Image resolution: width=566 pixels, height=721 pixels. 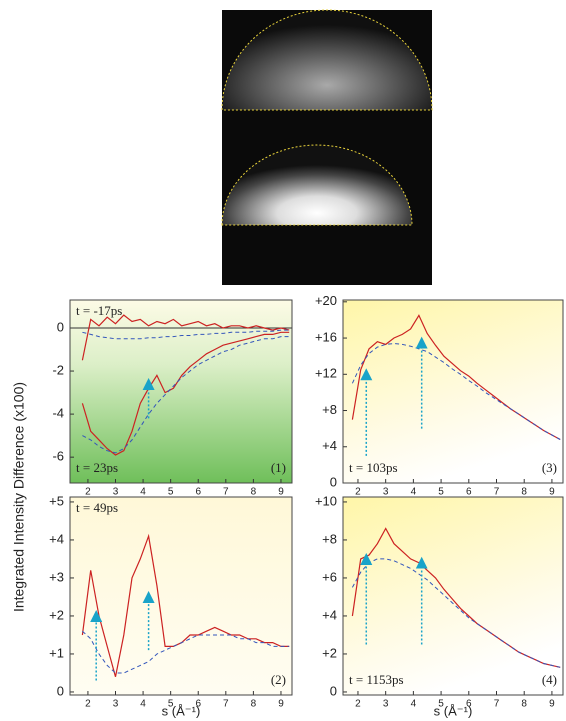 What do you see at coordinates (19, 497) in the screenshot?
I see `y-axis-label: Integrated Intensity Difference (x100)` at bounding box center [19, 497].